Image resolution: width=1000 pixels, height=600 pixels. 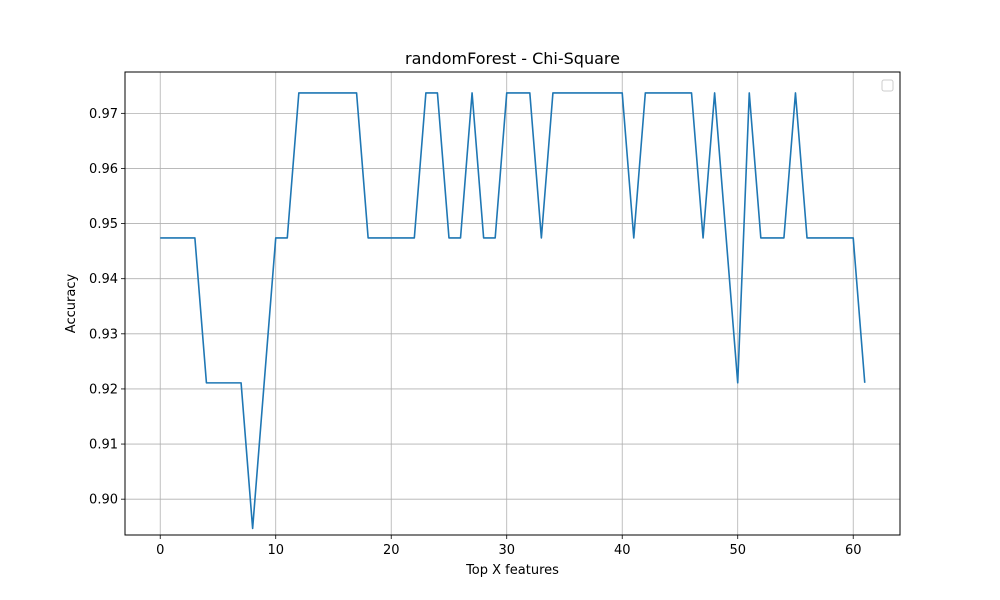 I want to click on legend-box, so click(x=887, y=85).